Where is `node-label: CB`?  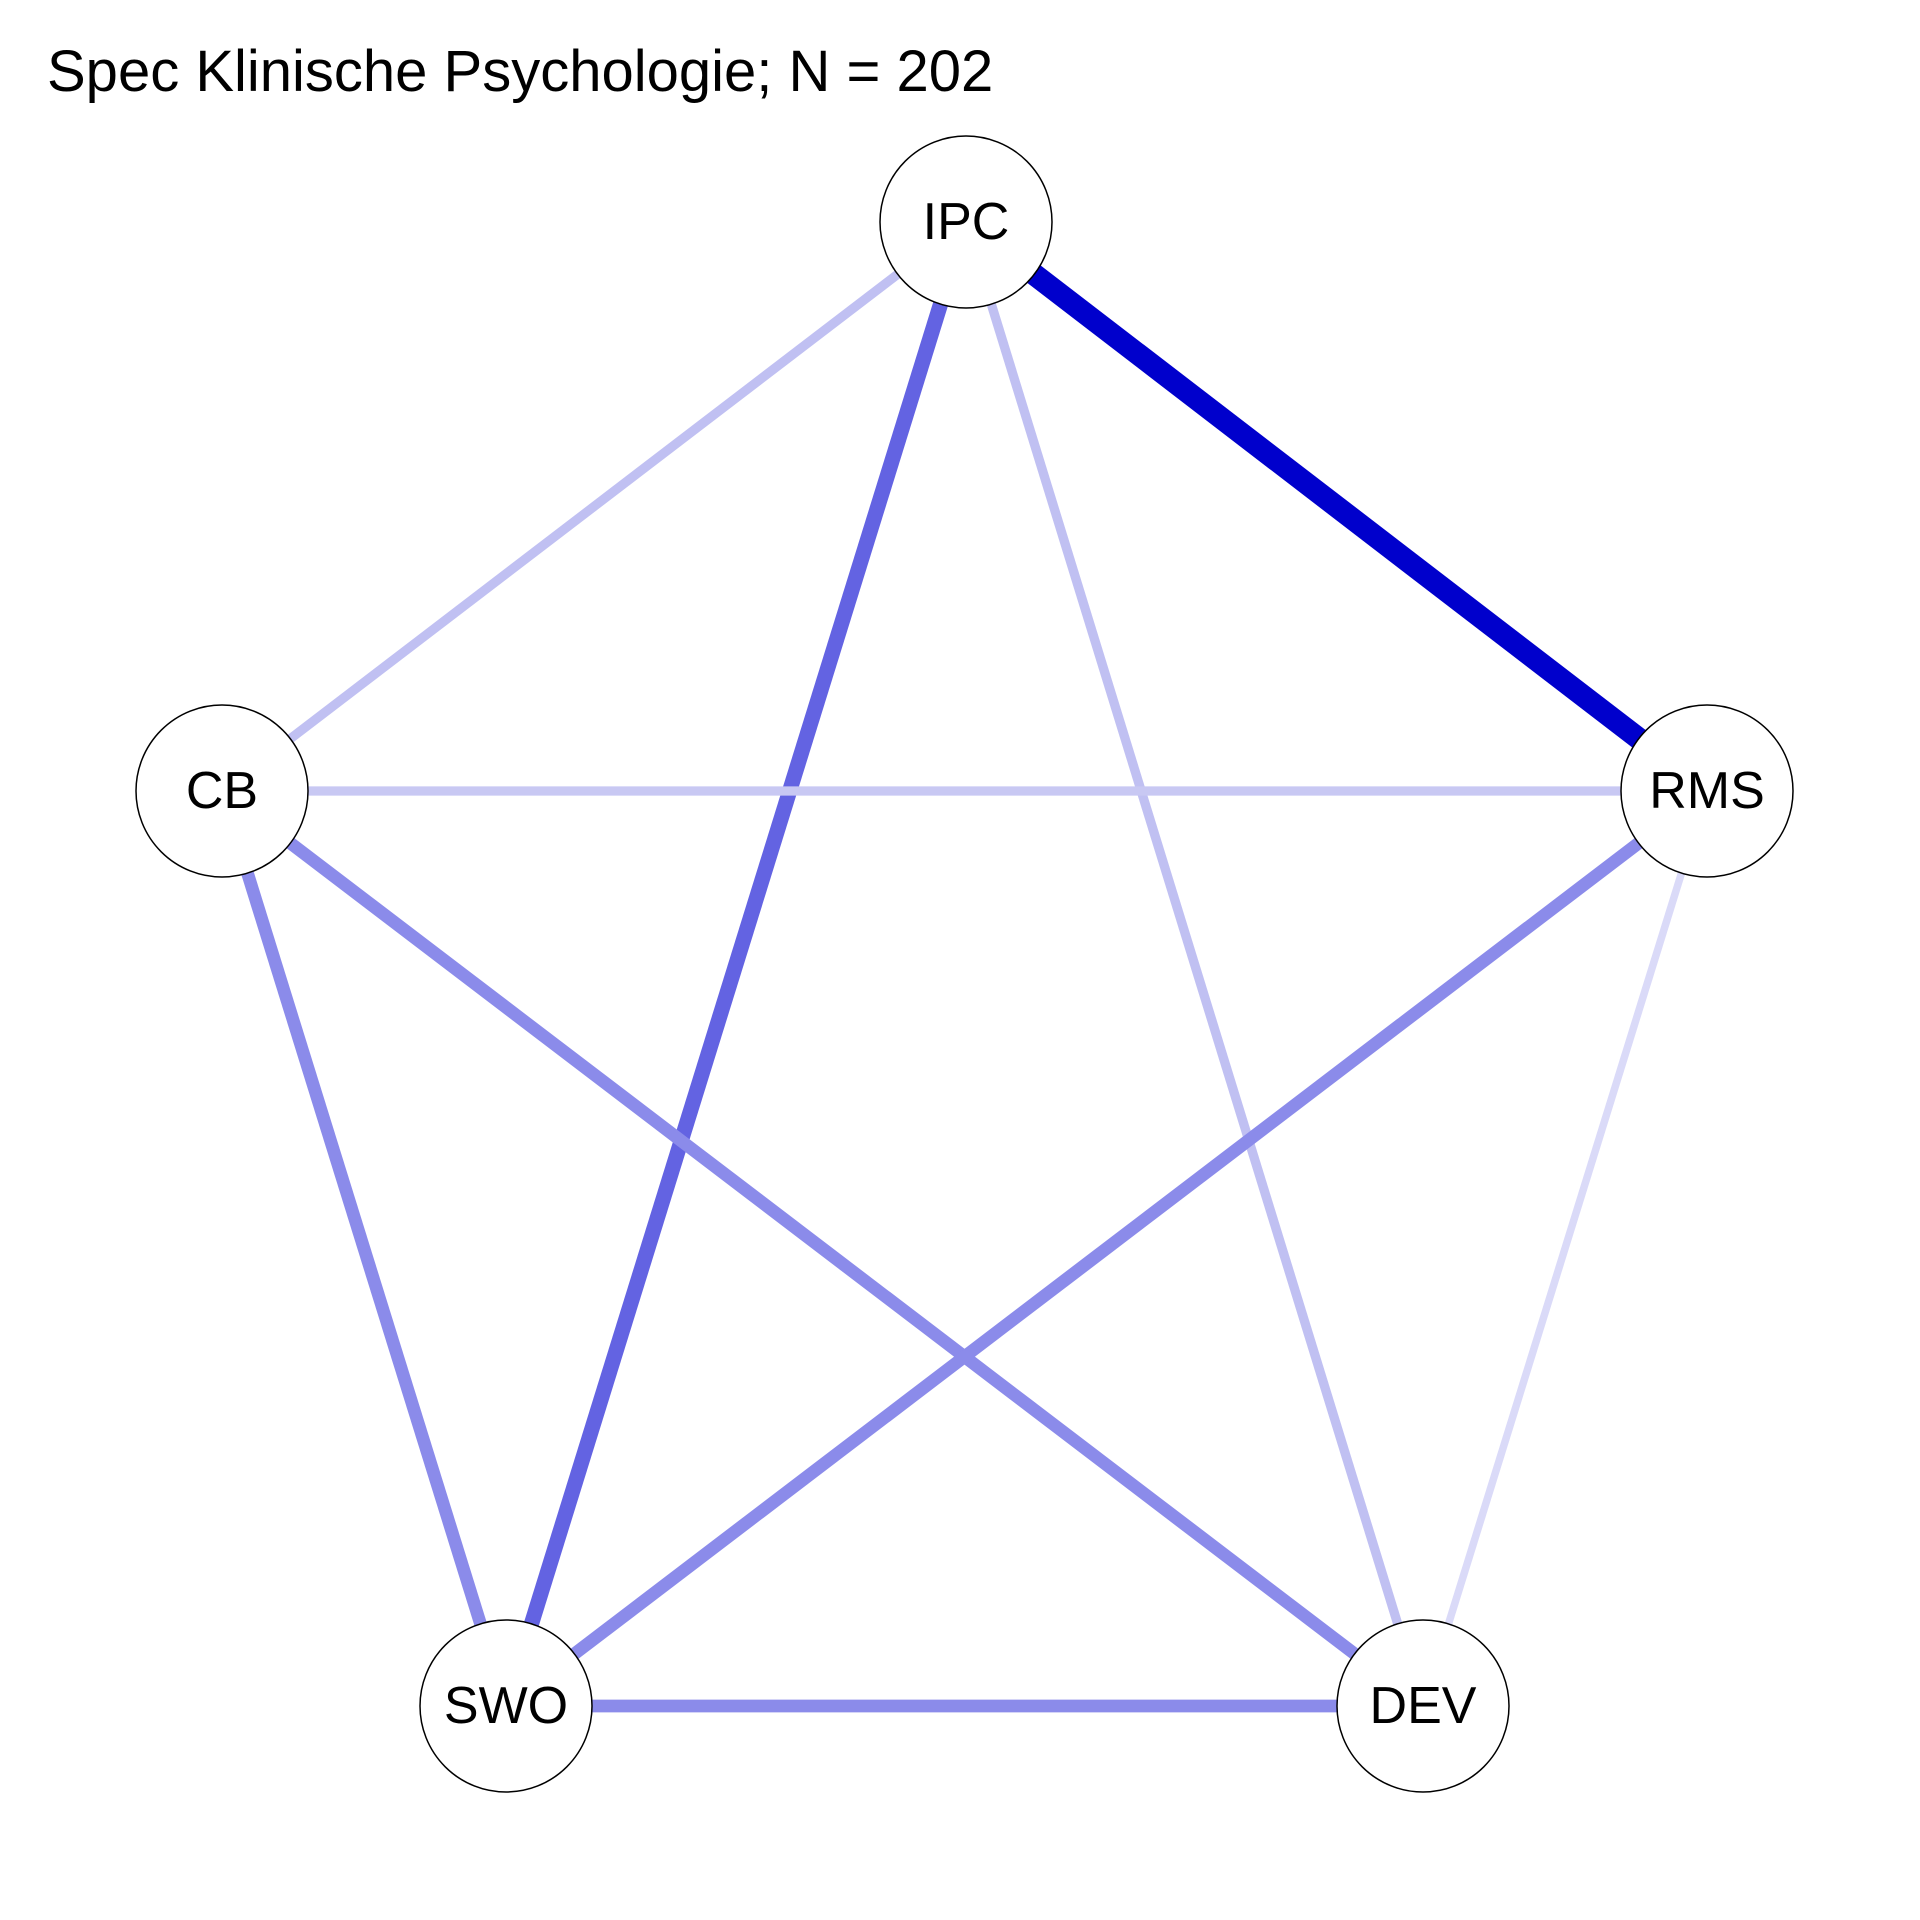 node-label: CB is located at coordinates (222, 791).